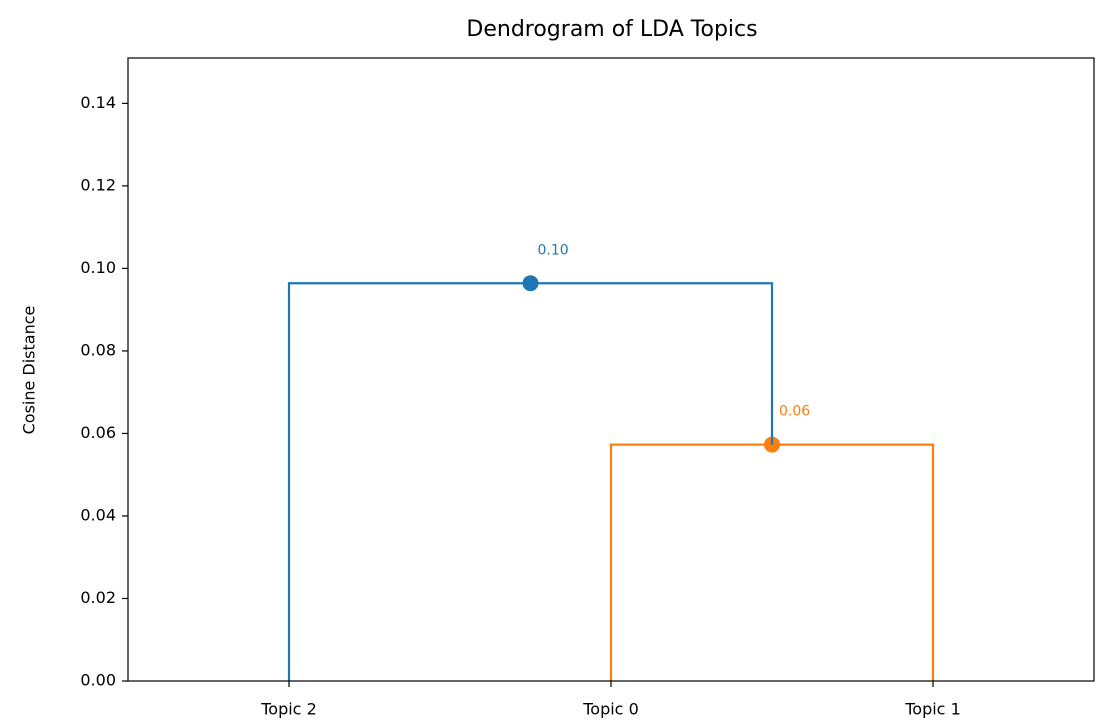 The height and width of the screenshot is (725, 1096). What do you see at coordinates (98, 514) in the screenshot?
I see `y-tick-label: 0.04` at bounding box center [98, 514].